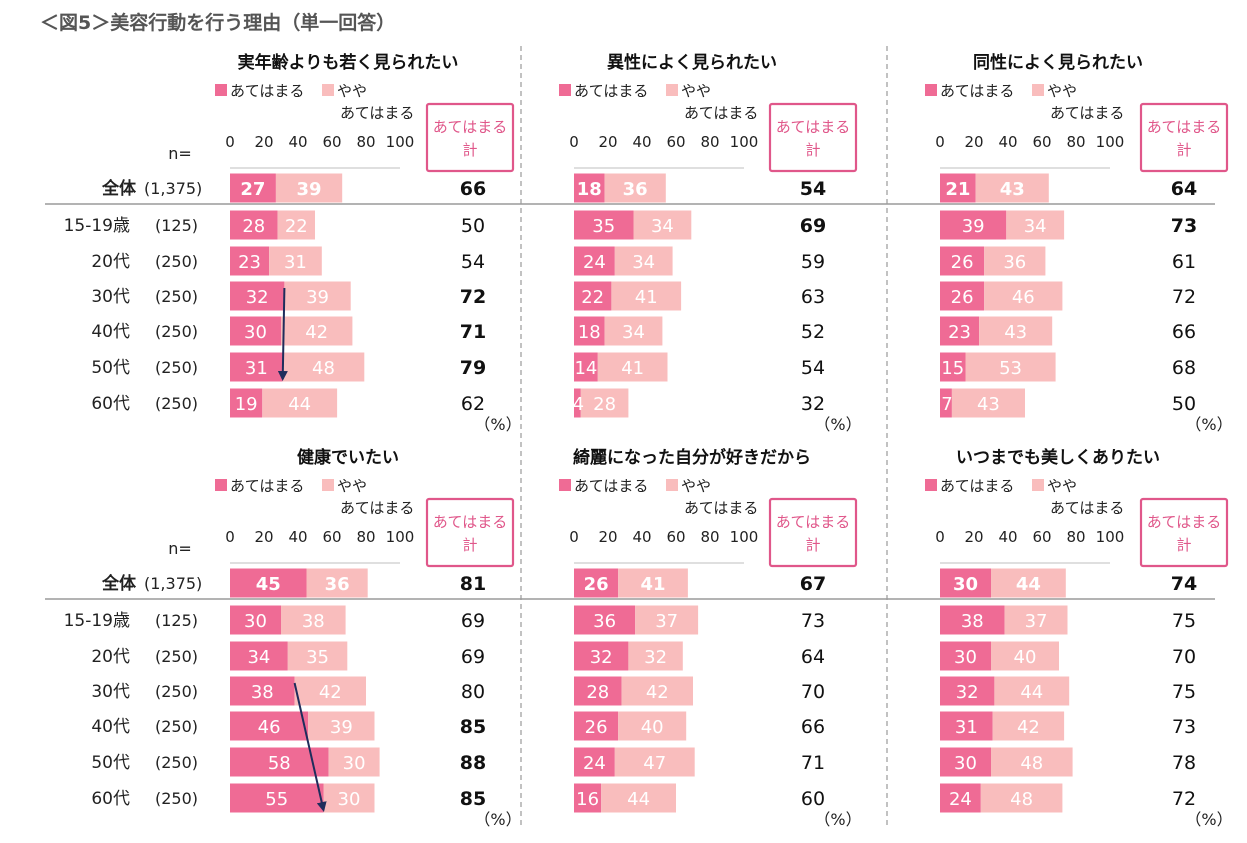  Describe the element at coordinates (473, 404) in the screenshot. I see `total-value: 62` at that location.